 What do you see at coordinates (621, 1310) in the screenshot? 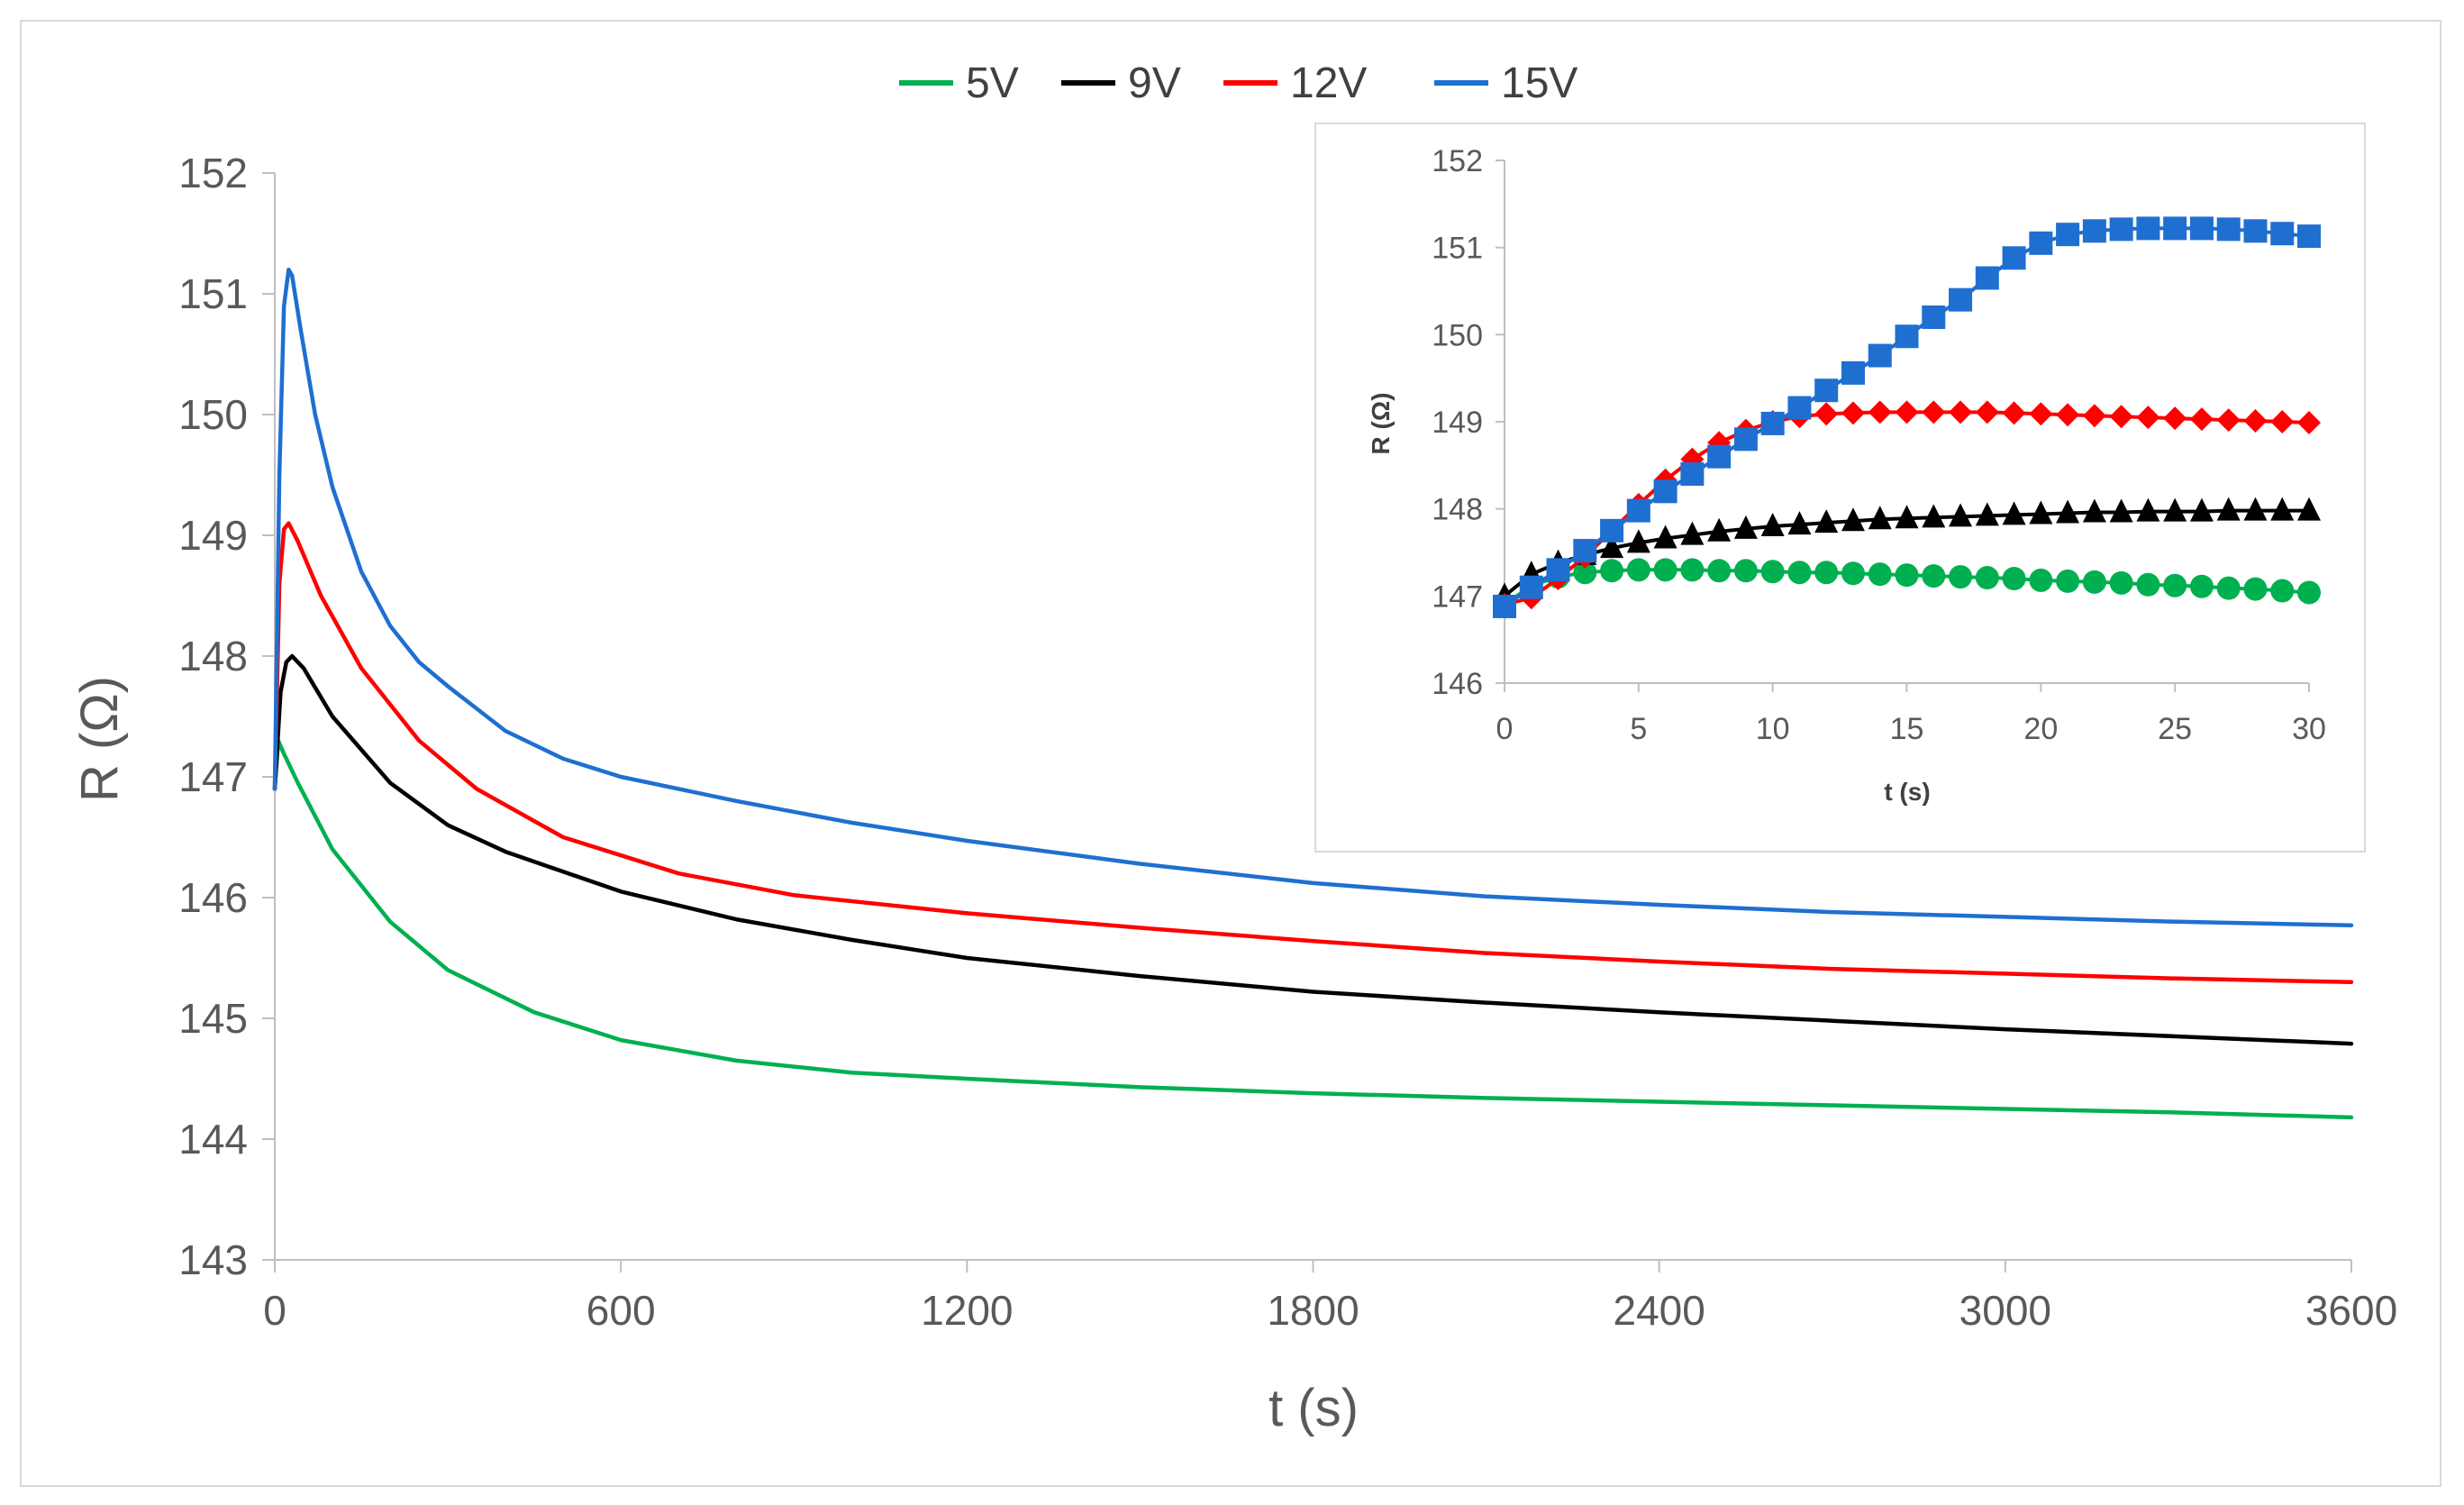
I see `main-x-tick-label: 600` at bounding box center [621, 1310].